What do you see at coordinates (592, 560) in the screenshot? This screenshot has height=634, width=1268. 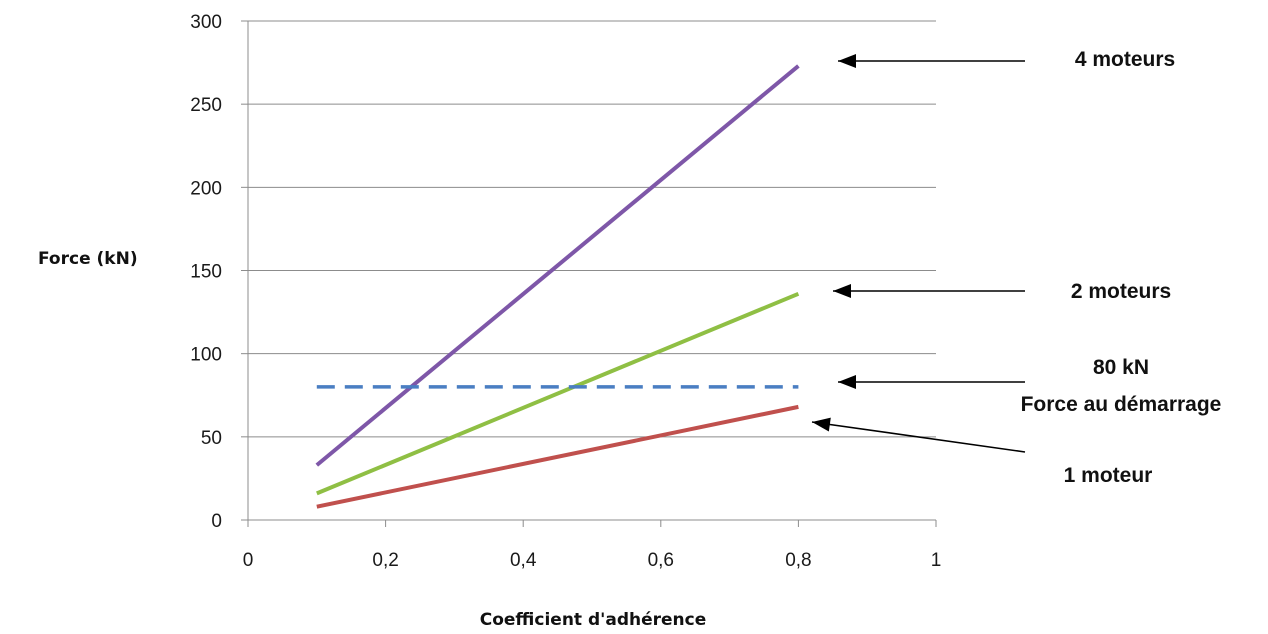 I see `x-tick-labels: 0 0,2 0,4 0,6 0,8 1` at bounding box center [592, 560].